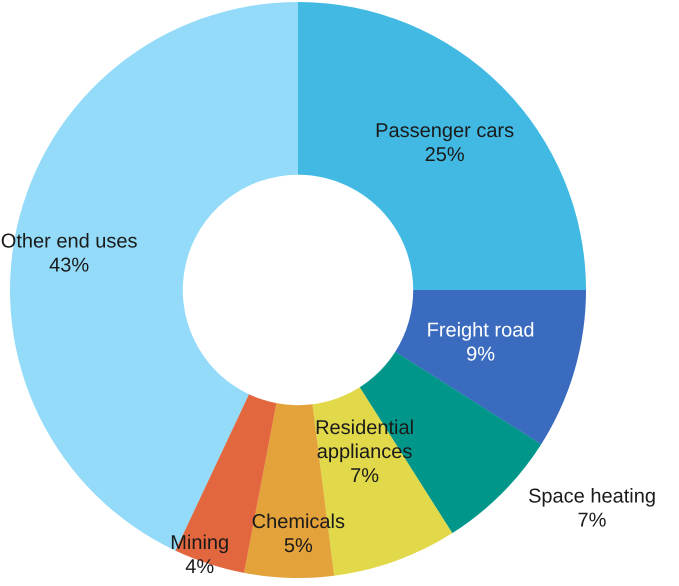 The width and height of the screenshot is (679, 586). I want to click on slice-label: Passenger cars, so click(444, 131).